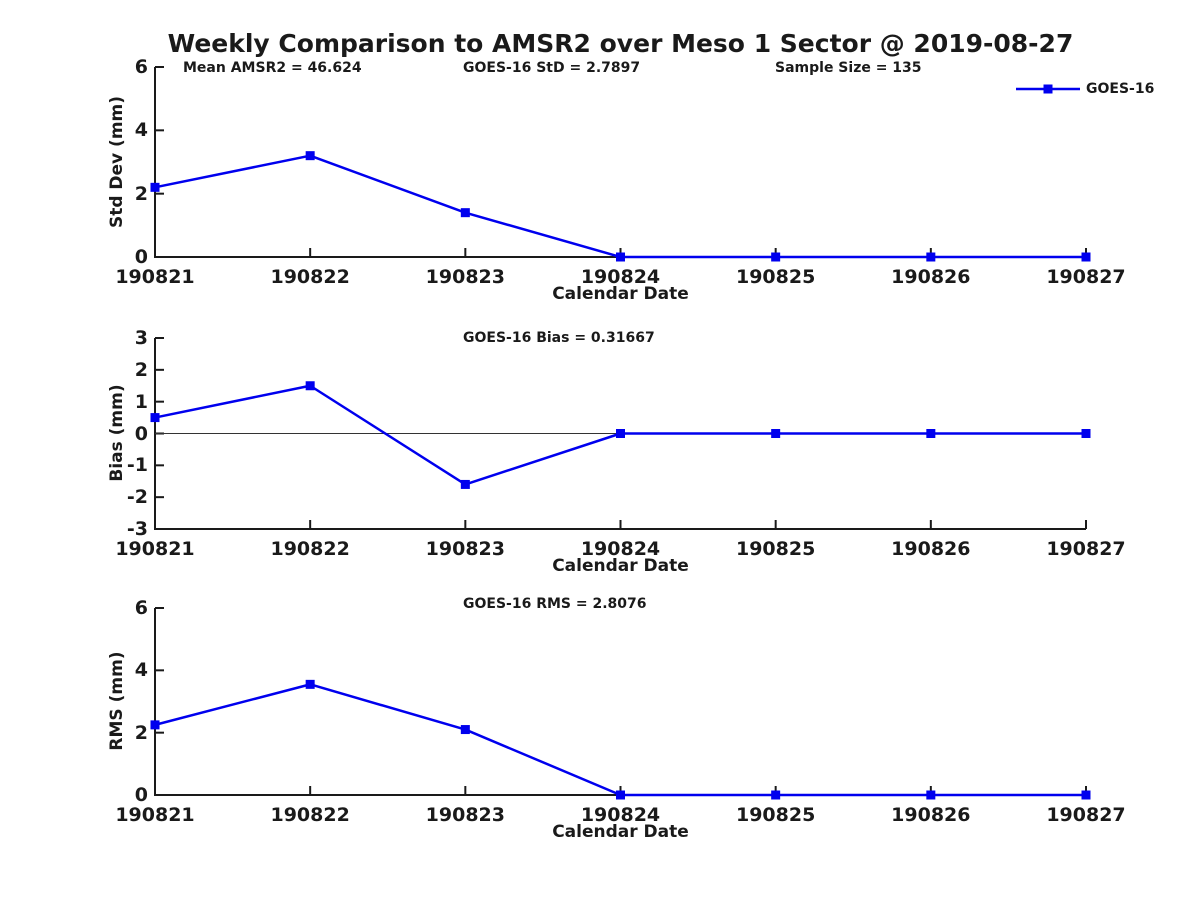  Describe the element at coordinates (620, 832) in the screenshot. I see `subplot-3-xlabel: Calendar Date` at that location.